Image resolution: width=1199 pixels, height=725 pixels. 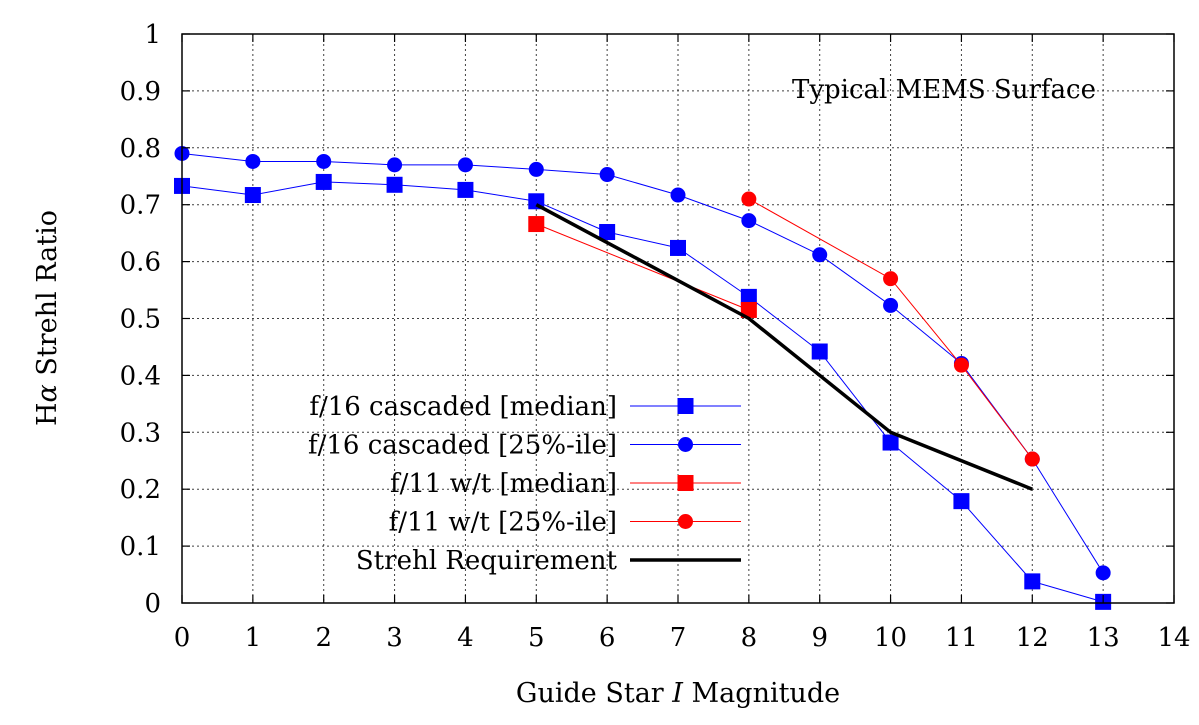 I want to click on y-axis-title-prefix: H, so click(x=47, y=414).